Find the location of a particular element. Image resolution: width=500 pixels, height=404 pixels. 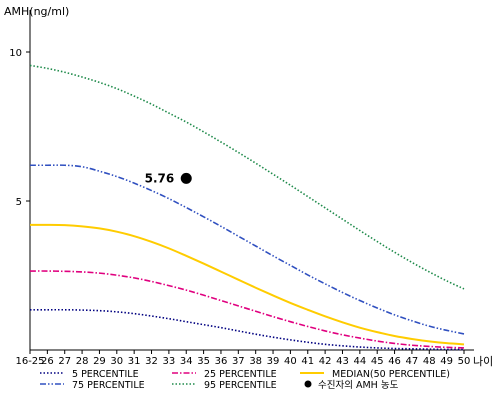

x-tick-label: 46 is located at coordinates (394, 361).